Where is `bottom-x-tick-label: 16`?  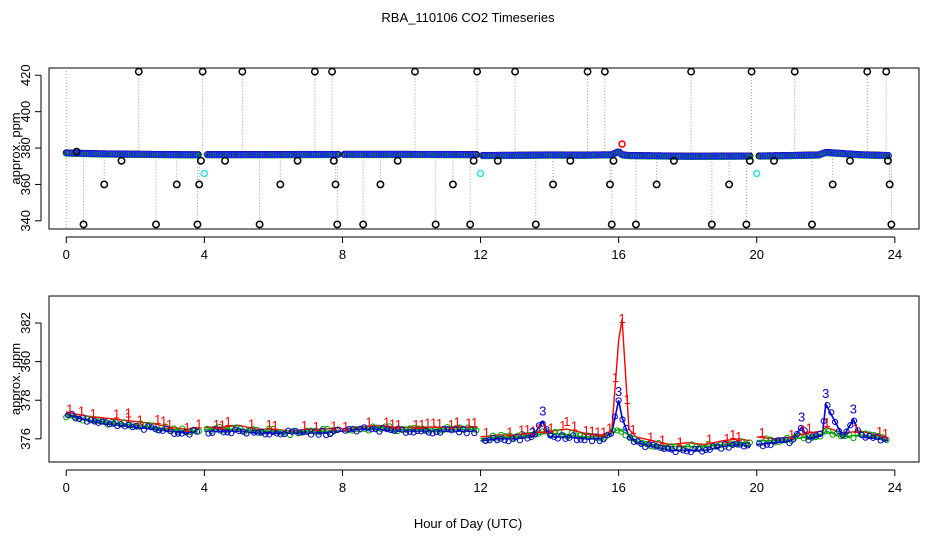 bottom-x-tick-label: 16 is located at coordinates (618, 487).